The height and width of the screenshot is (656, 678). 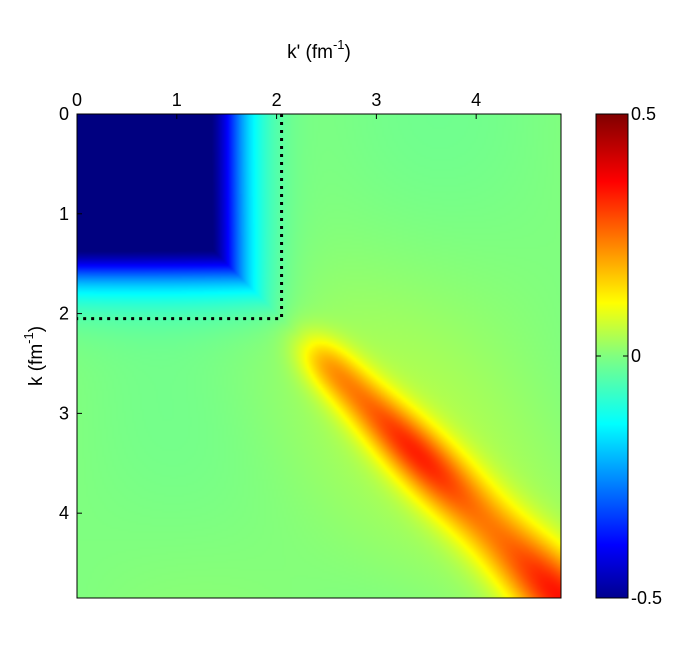 What do you see at coordinates (64, 314) in the screenshot?
I see `y-tick-label: 2` at bounding box center [64, 314].